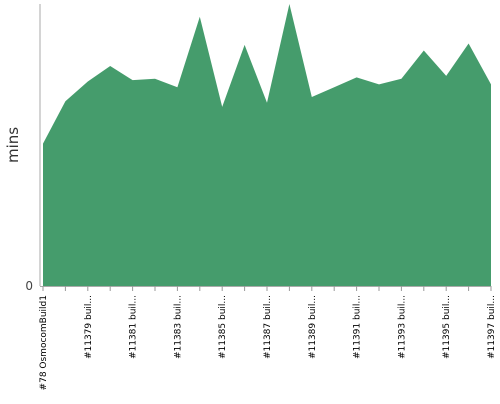  What do you see at coordinates (44, 342) in the screenshot?
I see `x-tick-label: #78 OsmocomBuild1` at bounding box center [44, 342].